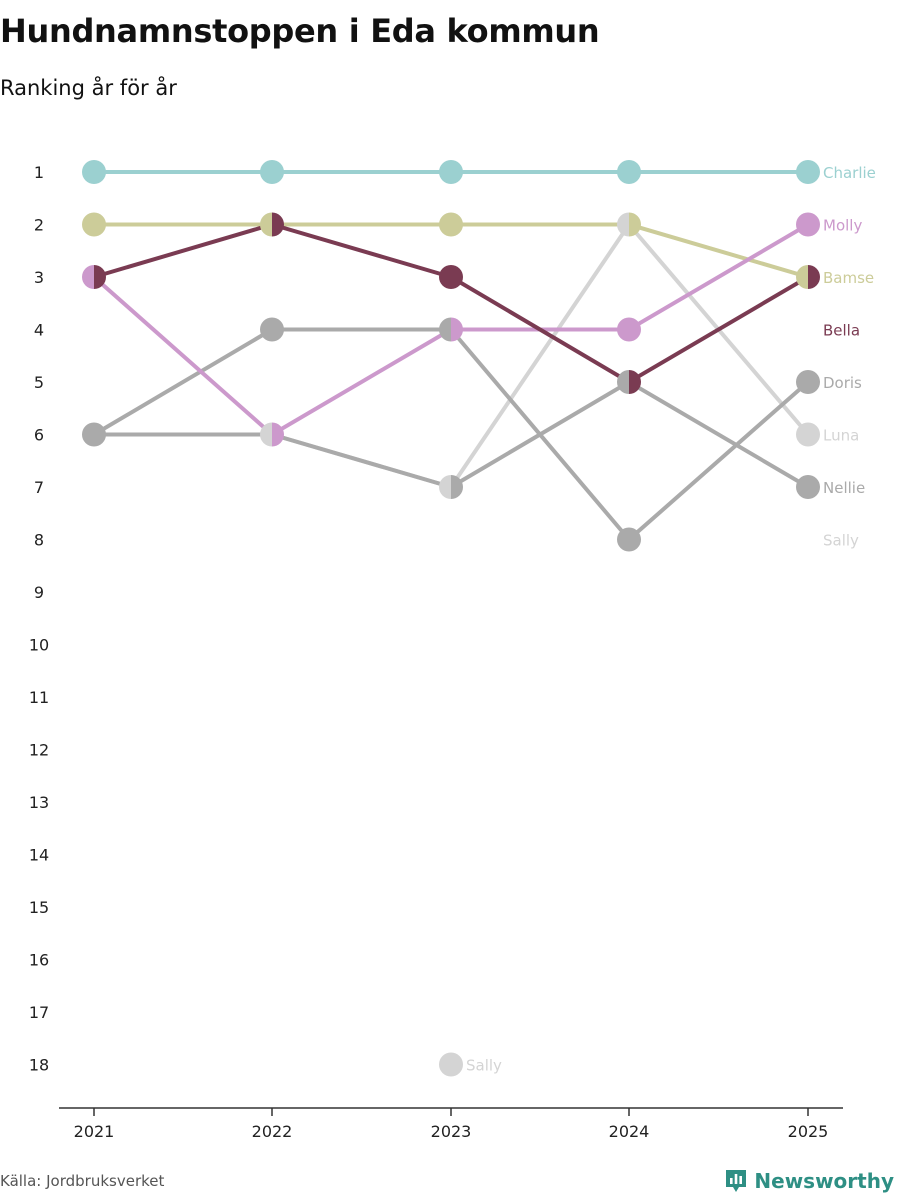 This screenshot has width=900, height=1200. Describe the element at coordinates (39, 225) in the screenshot. I see `y-tick-label: 2` at that location.